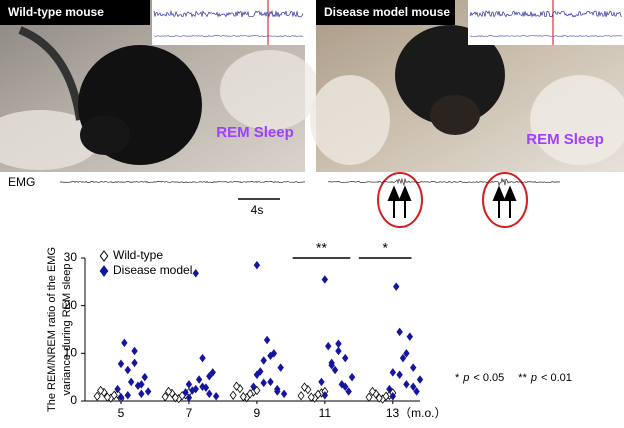 This screenshot has width=624, height=428. What do you see at coordinates (522, 378) in the screenshot?
I see `note-mark: **` at bounding box center [522, 378].